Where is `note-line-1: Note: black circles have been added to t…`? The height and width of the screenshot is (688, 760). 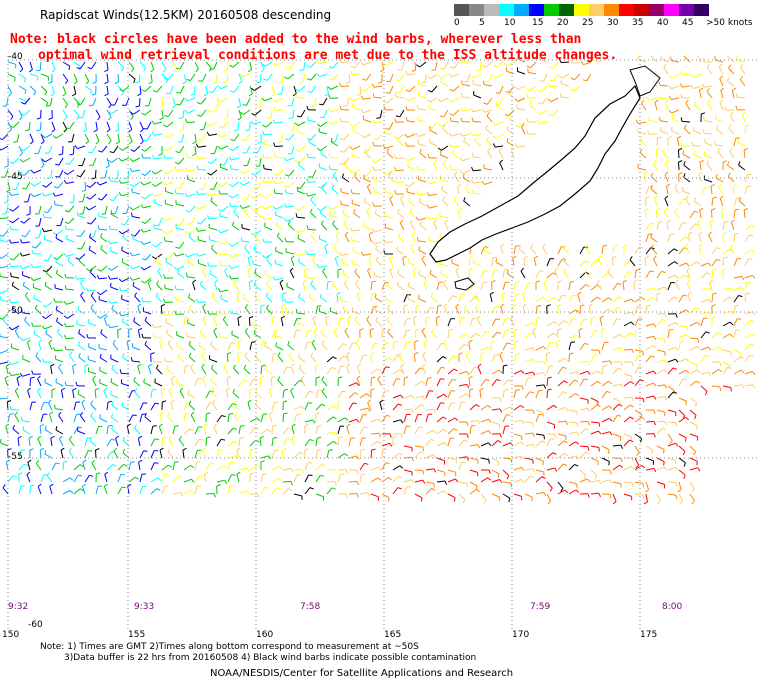
note-line-1: Note: black circles have been added to t… is located at coordinates (296, 39).